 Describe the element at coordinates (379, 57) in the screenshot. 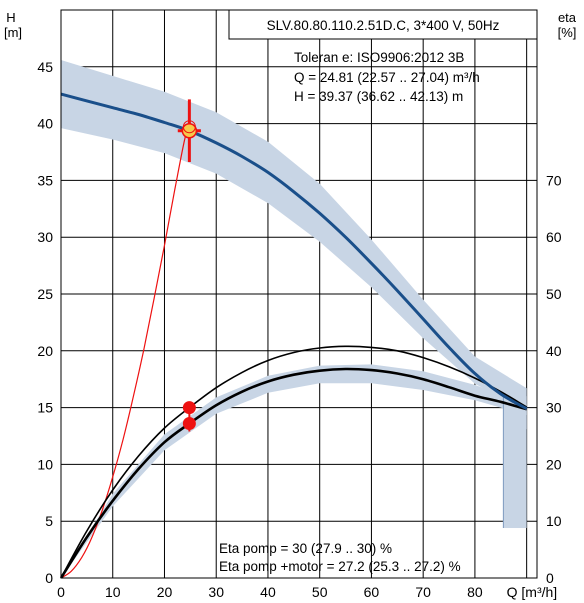

I see `tolerance-info: Toleran e: ISO9906:2012 3B` at that location.